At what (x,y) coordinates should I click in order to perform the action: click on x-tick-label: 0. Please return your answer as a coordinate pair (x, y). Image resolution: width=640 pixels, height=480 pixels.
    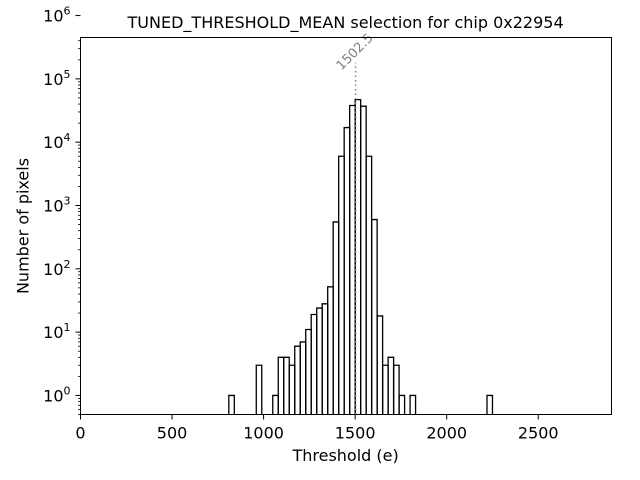
    Looking at the image, I should click on (80, 433).